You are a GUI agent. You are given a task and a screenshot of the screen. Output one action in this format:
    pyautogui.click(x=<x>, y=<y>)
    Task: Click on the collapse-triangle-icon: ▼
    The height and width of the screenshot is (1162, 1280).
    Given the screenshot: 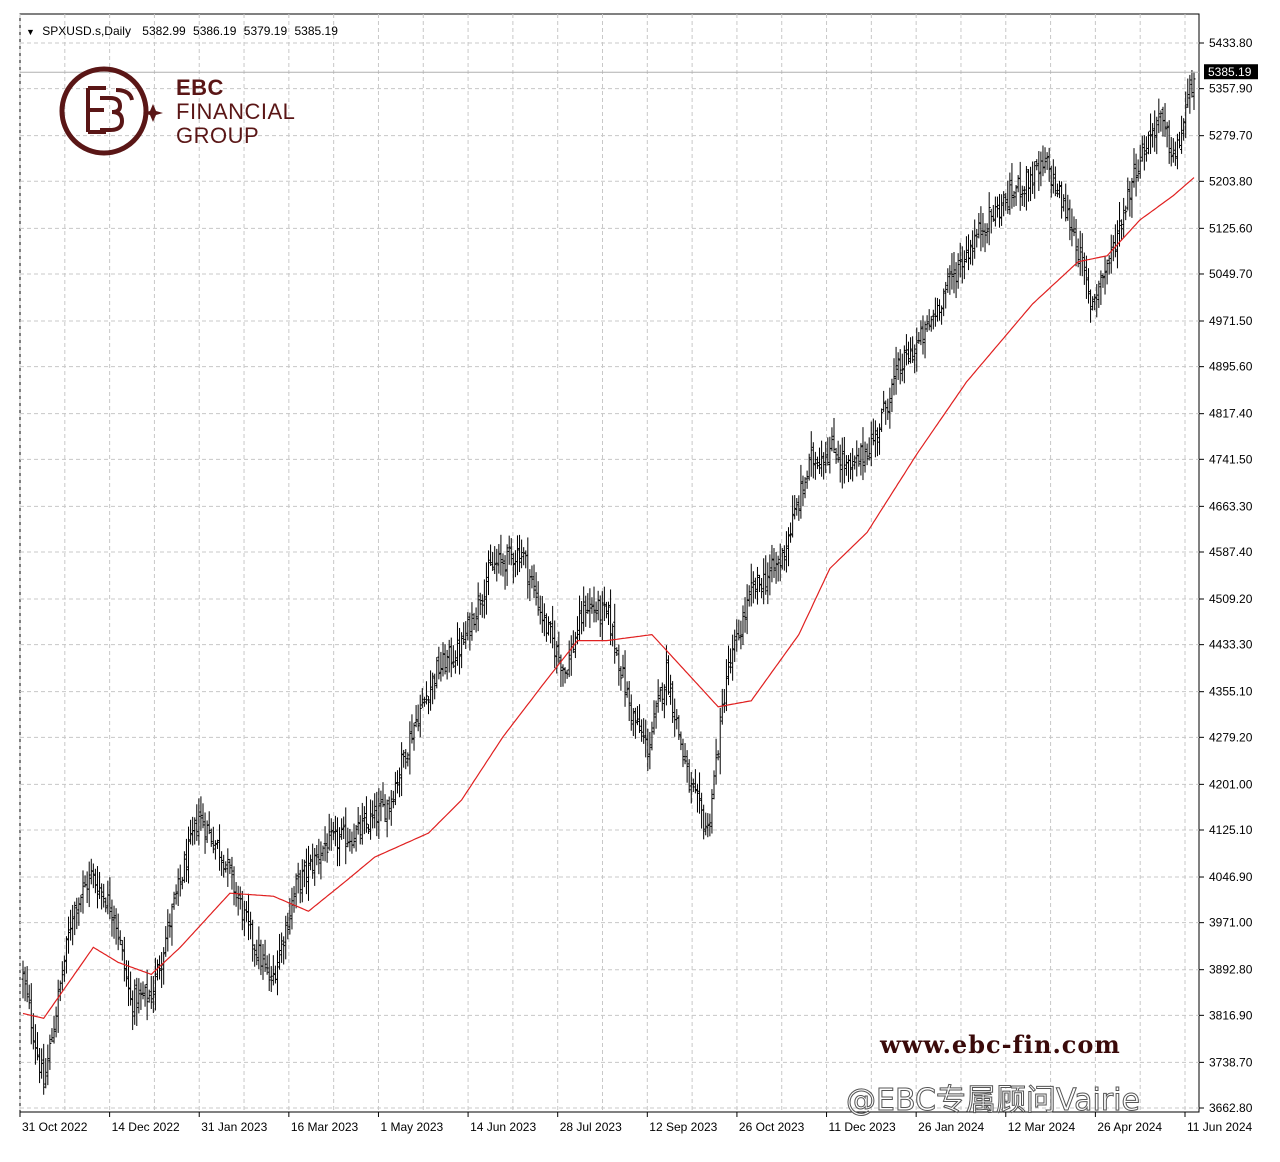 What is the action you would take?
    pyautogui.click(x=30, y=32)
    